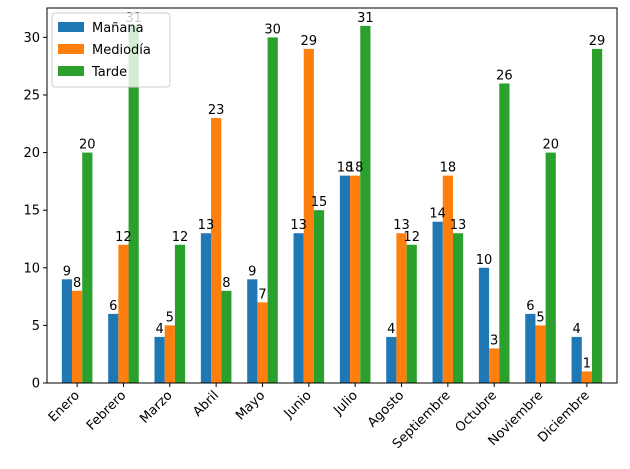 This screenshot has width=630, height=469. I want to click on y-tick-label: 15, so click(31, 211).